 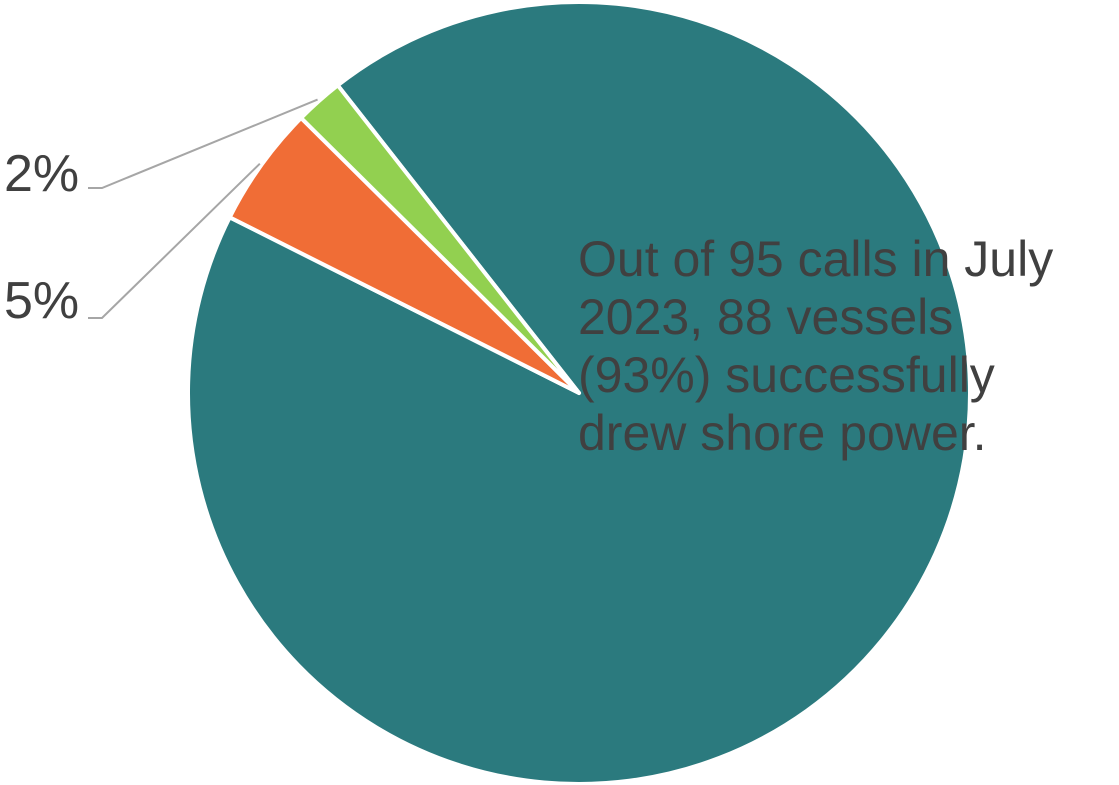 What do you see at coordinates (203, 143) in the screenshot?
I see `leader-line-2-percent` at bounding box center [203, 143].